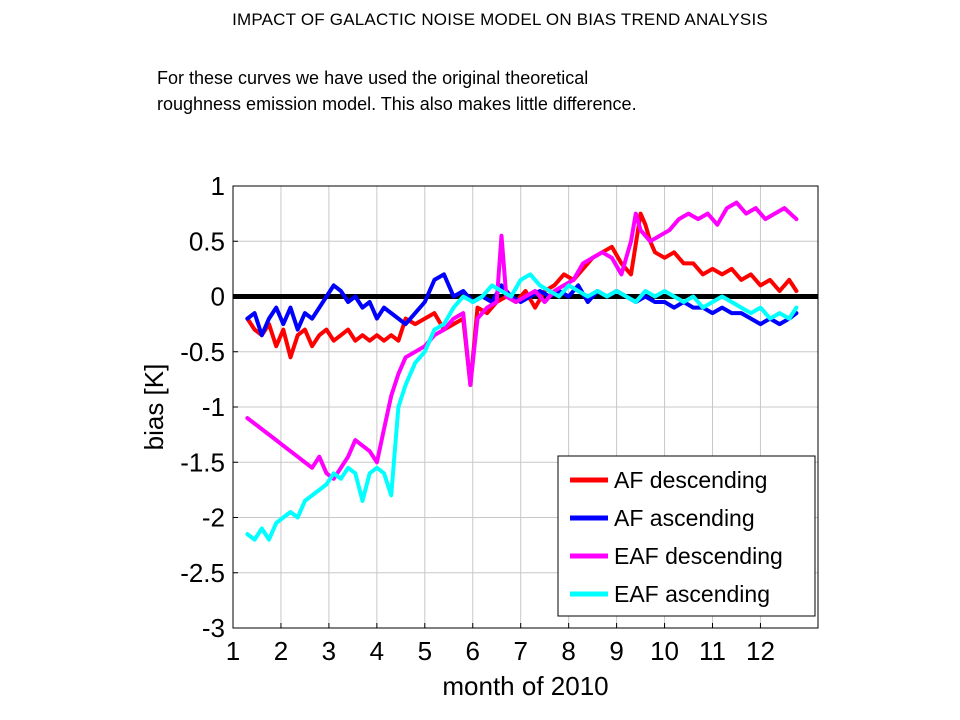 The image size is (960, 720). Describe the element at coordinates (218, 186) in the screenshot. I see `y-tick-label: 1` at that location.